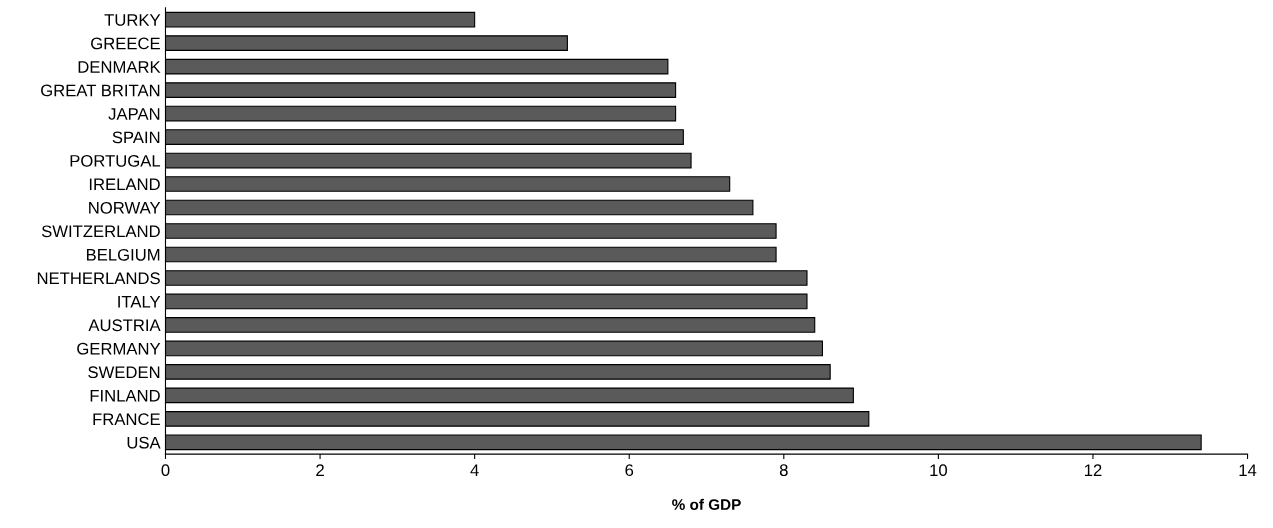  I want to click on y-tick-label: SPAIN, so click(136, 137).